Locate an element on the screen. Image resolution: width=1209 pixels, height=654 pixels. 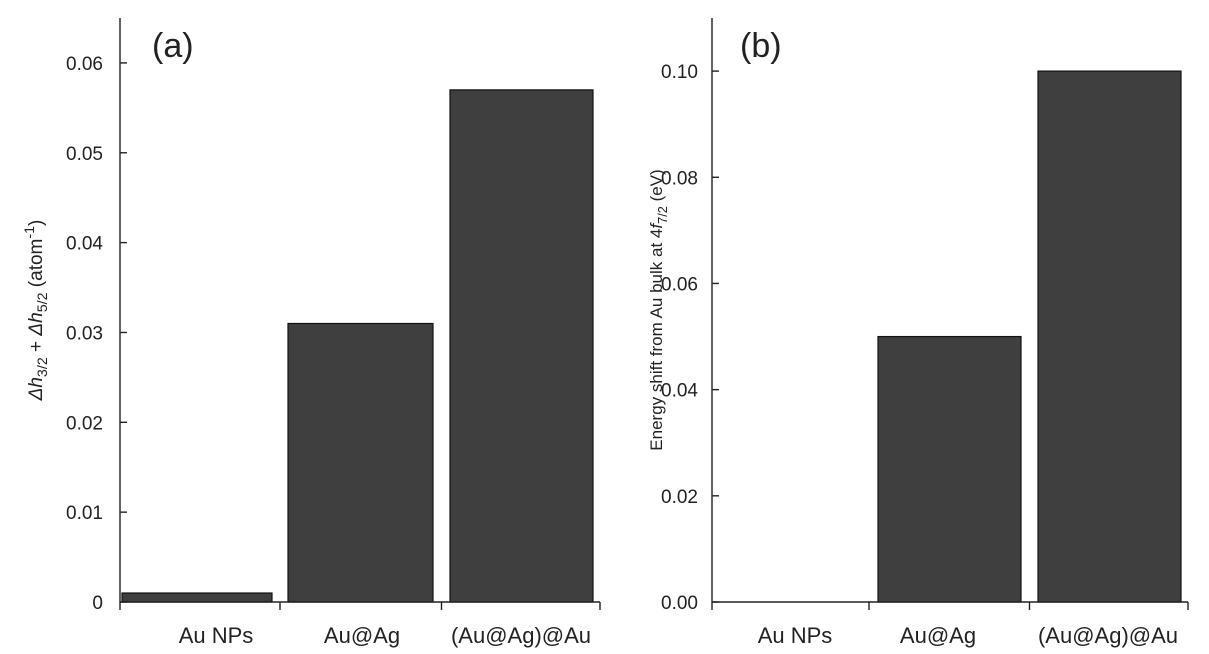
panel-b-y-tick-label: 0.00 is located at coordinates (679, 603).